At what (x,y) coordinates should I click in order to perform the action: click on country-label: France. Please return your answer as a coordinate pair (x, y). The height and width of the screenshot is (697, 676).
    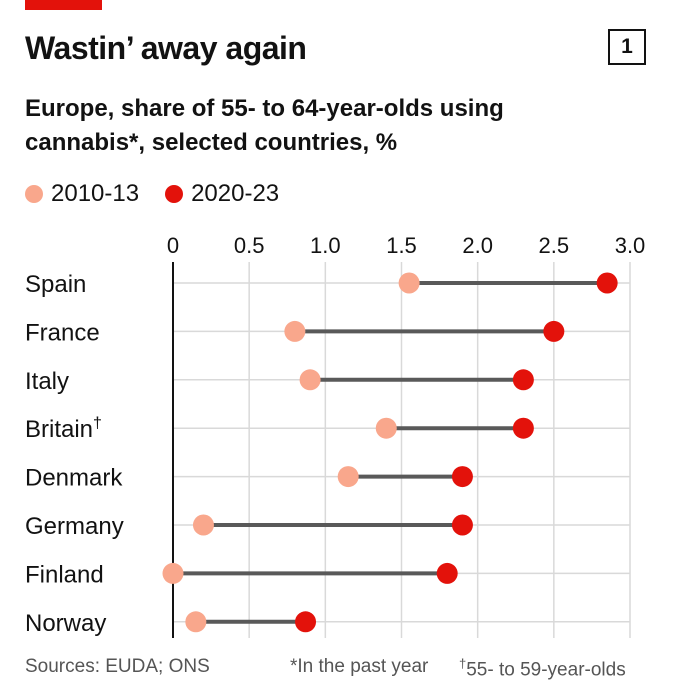
    Looking at the image, I should click on (62, 332).